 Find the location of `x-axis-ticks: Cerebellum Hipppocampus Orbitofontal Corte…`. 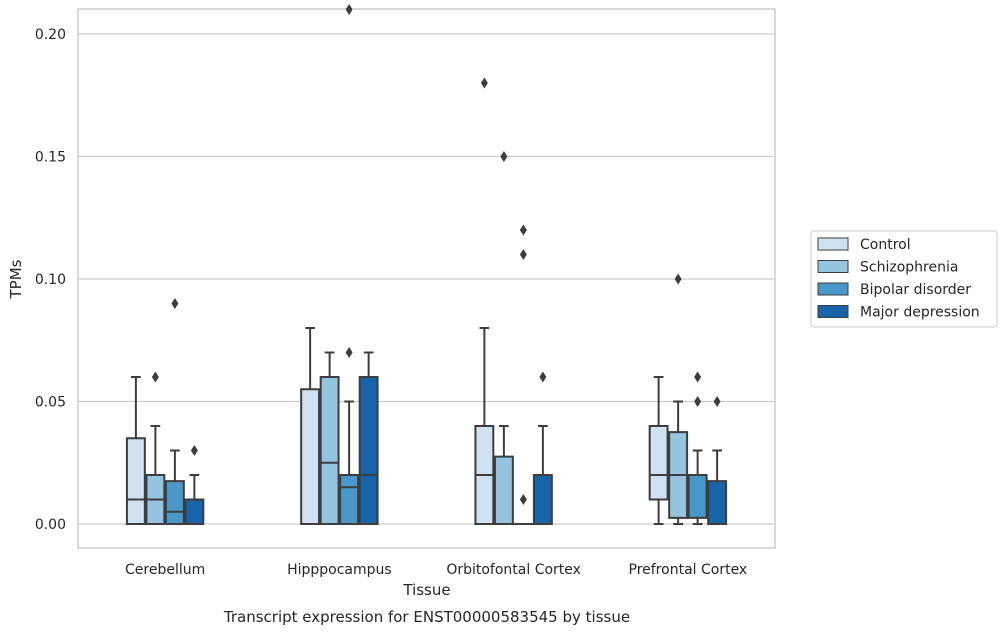

x-axis-ticks: Cerebellum Hipppocampus Orbitofontal Corte… is located at coordinates (436, 570).